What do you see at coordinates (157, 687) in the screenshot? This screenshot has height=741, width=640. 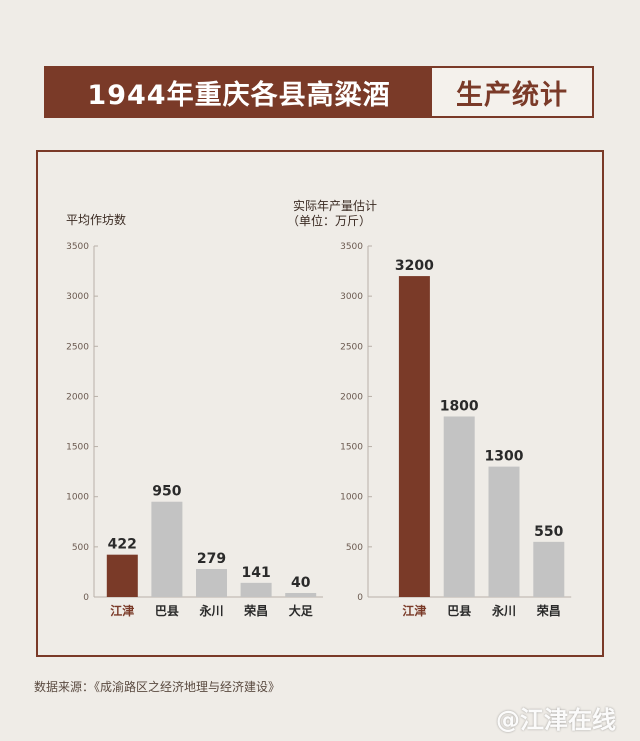 I see `source-note: 数据来源：《成渝路区之经济地理与经济建设》` at bounding box center [157, 687].